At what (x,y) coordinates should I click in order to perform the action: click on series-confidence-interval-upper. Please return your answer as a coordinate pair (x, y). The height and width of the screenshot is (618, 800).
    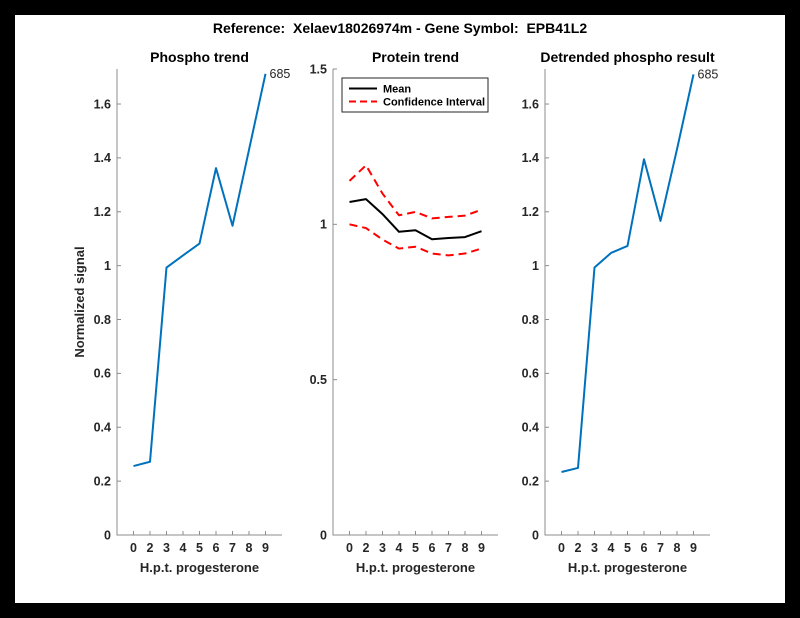
    Looking at the image, I should click on (415, 192).